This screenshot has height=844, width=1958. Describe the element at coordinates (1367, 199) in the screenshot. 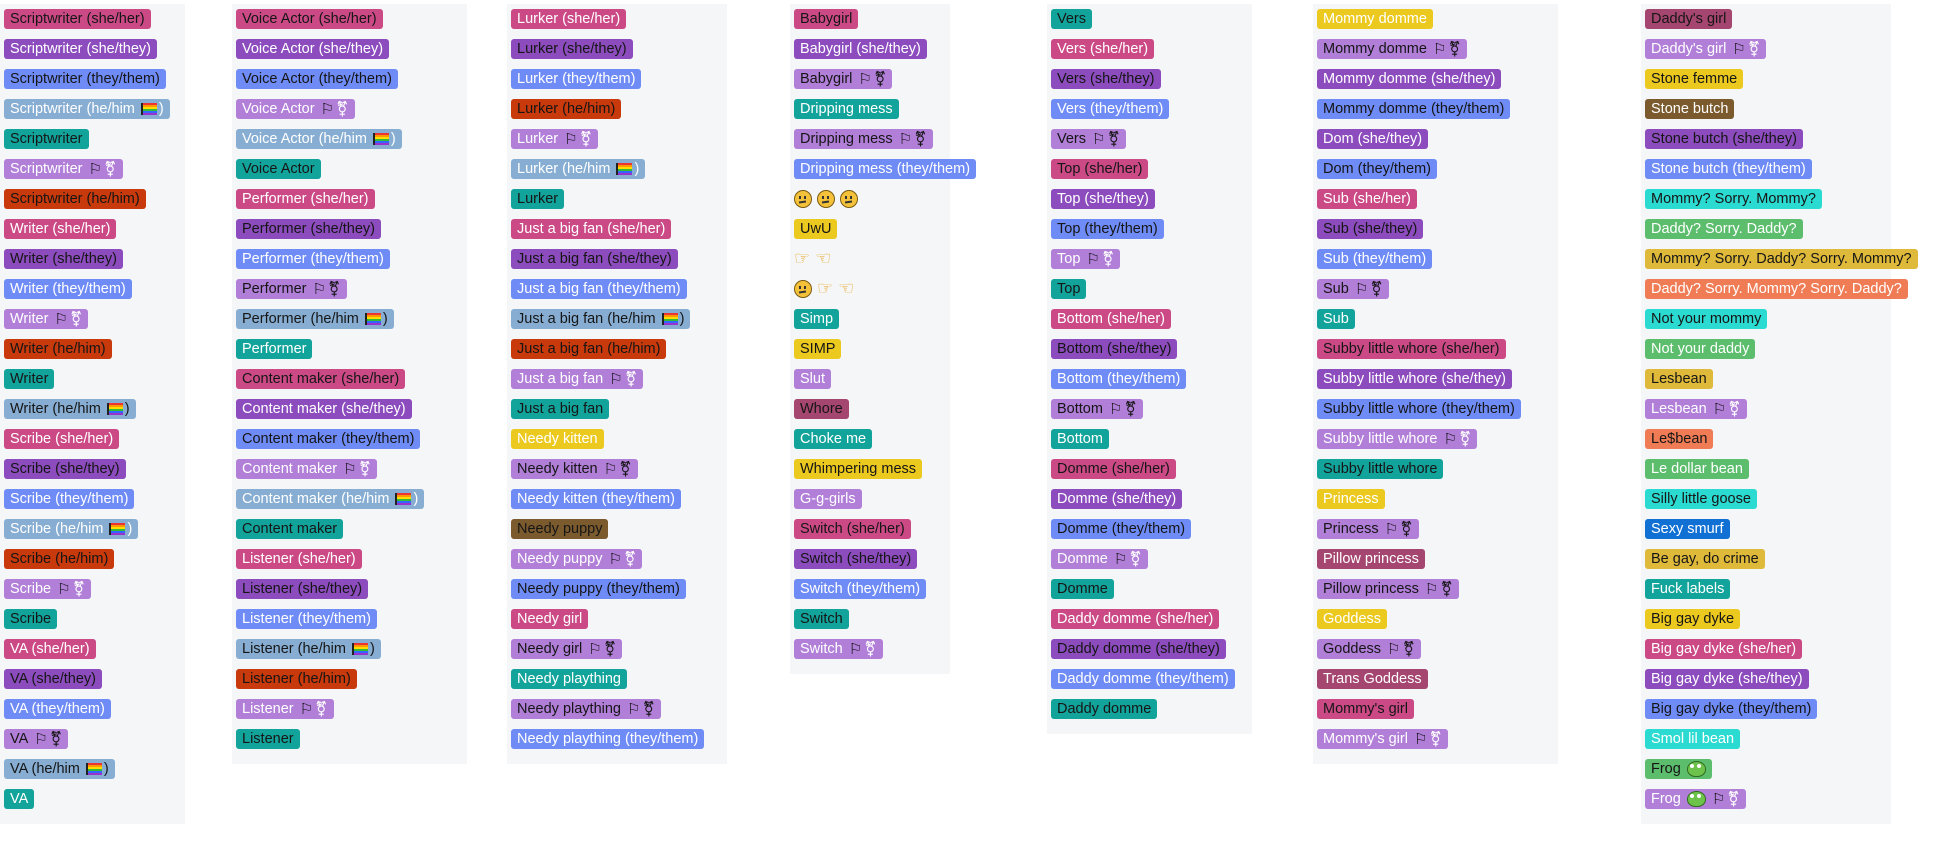

I see `role-tag: Sub (she/her)` at that location.